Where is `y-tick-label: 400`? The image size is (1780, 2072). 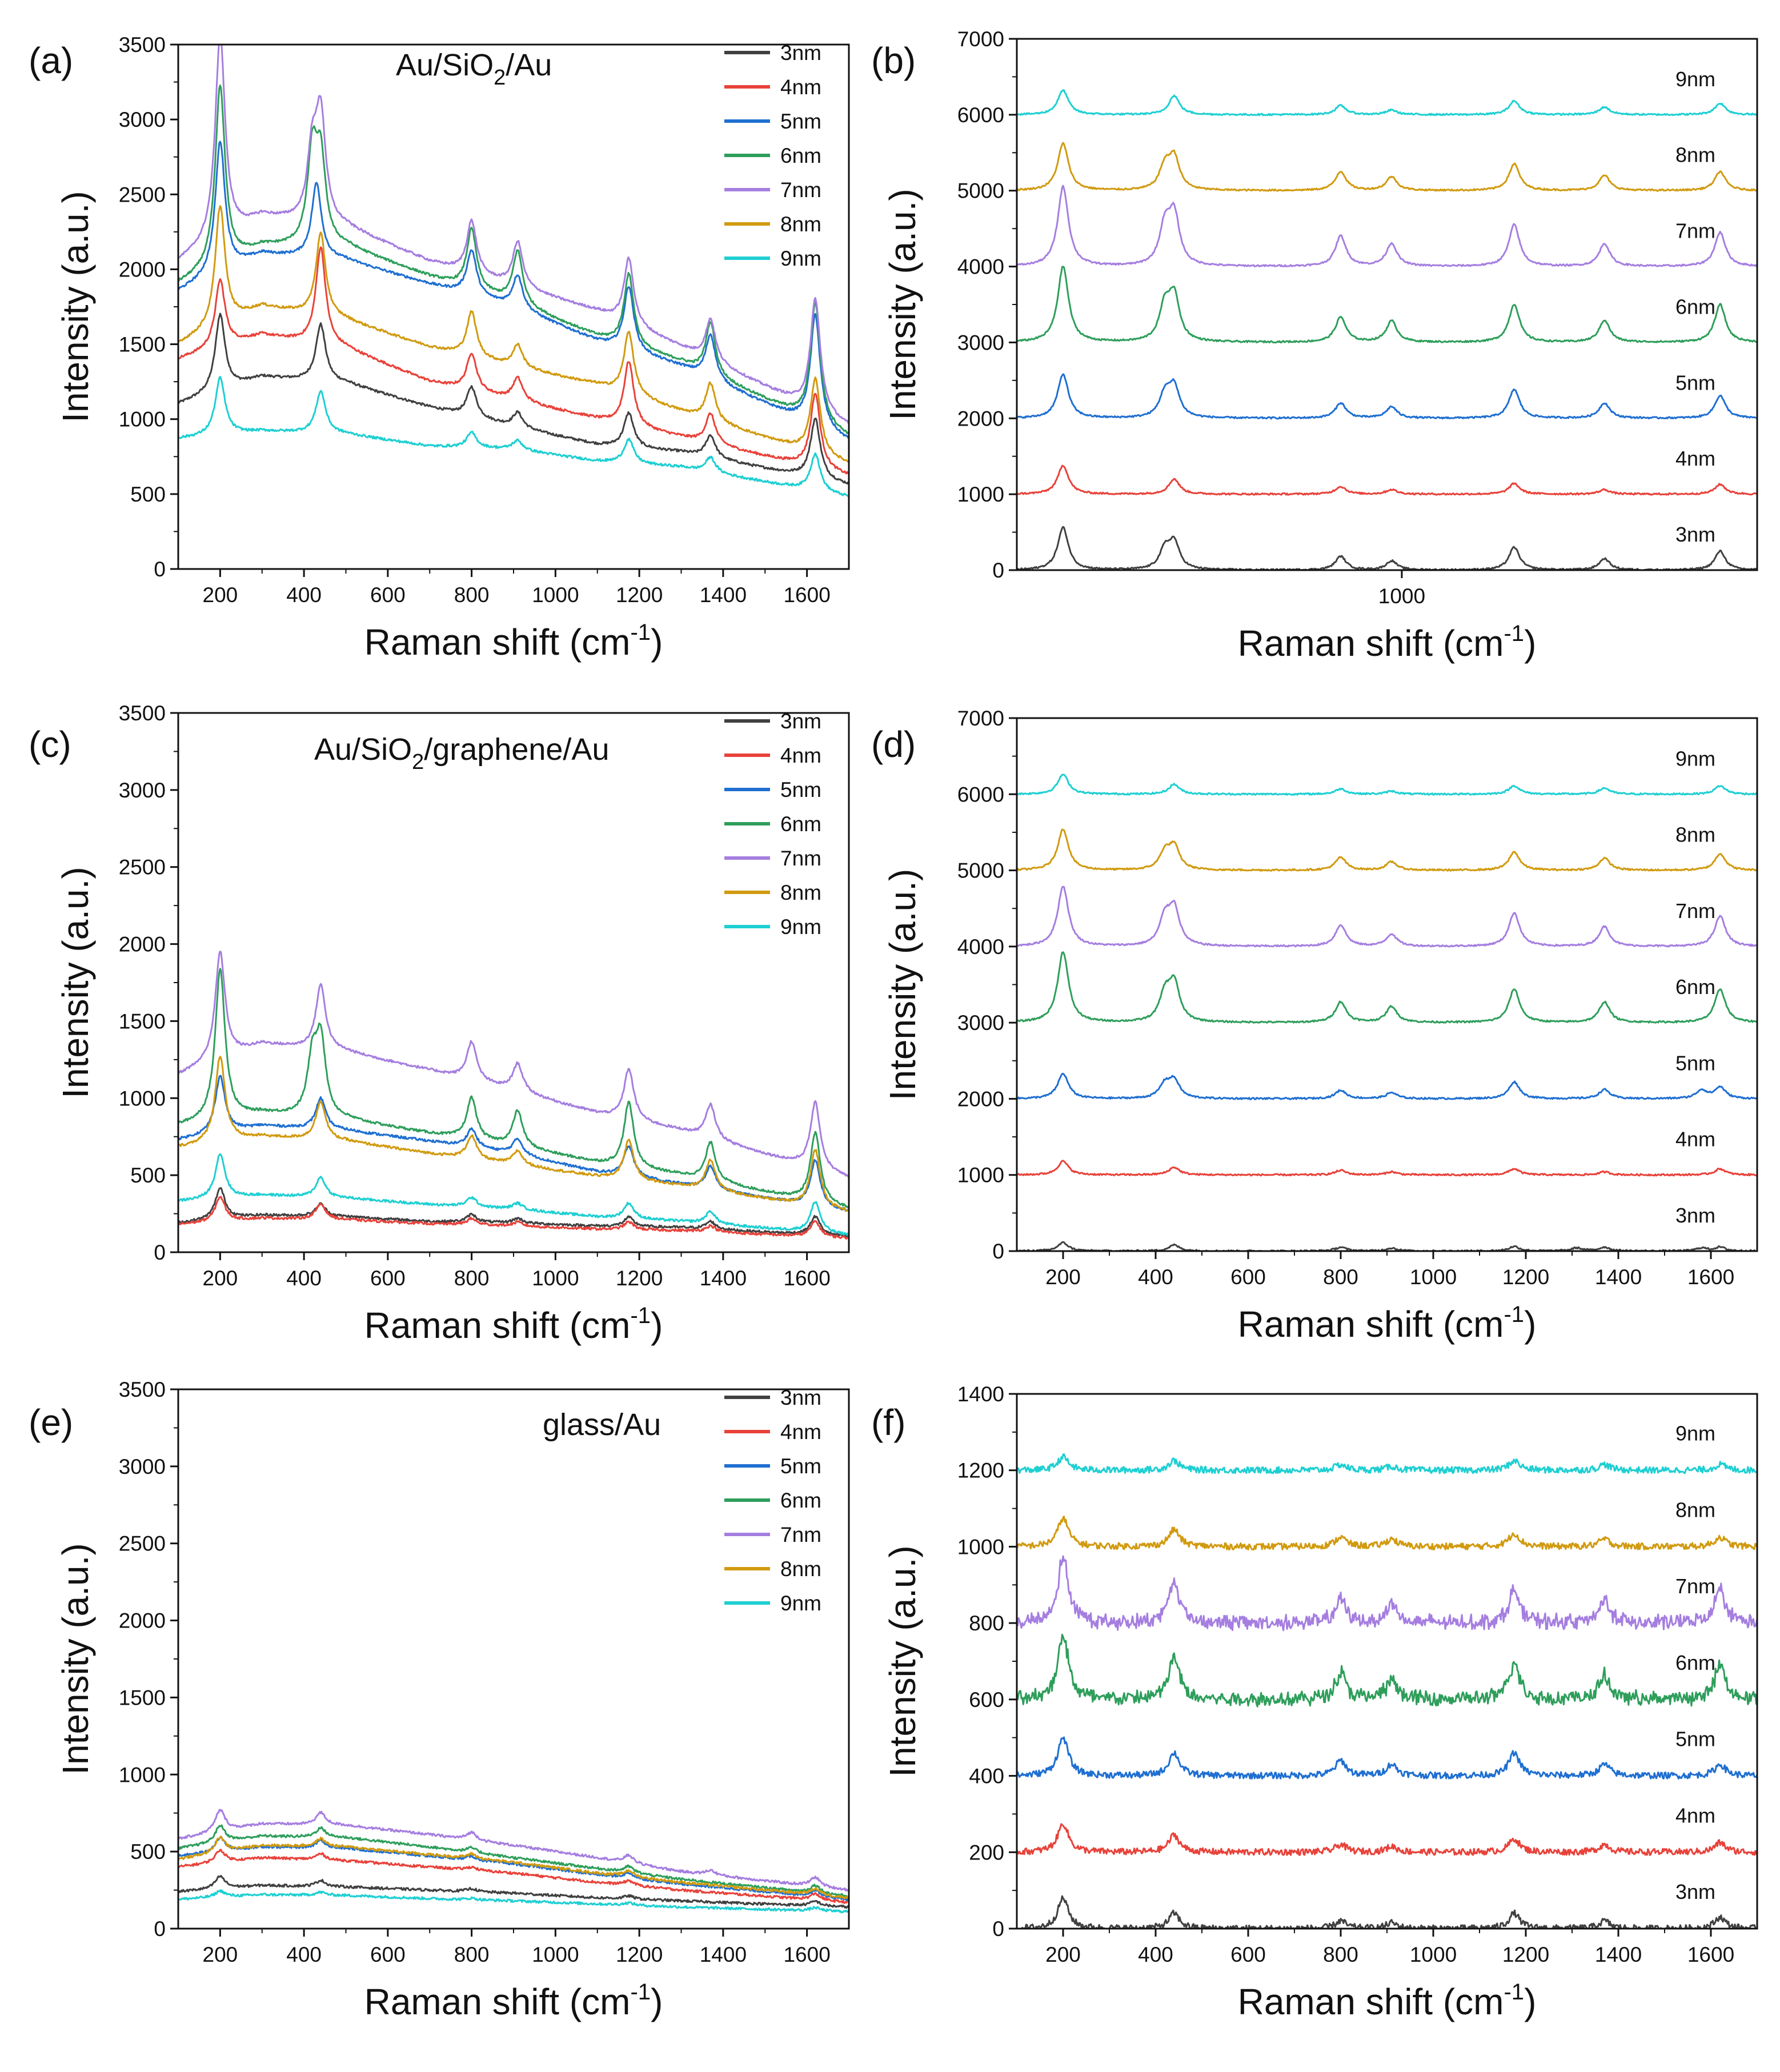
y-tick-label: 400 is located at coordinates (986, 1776).